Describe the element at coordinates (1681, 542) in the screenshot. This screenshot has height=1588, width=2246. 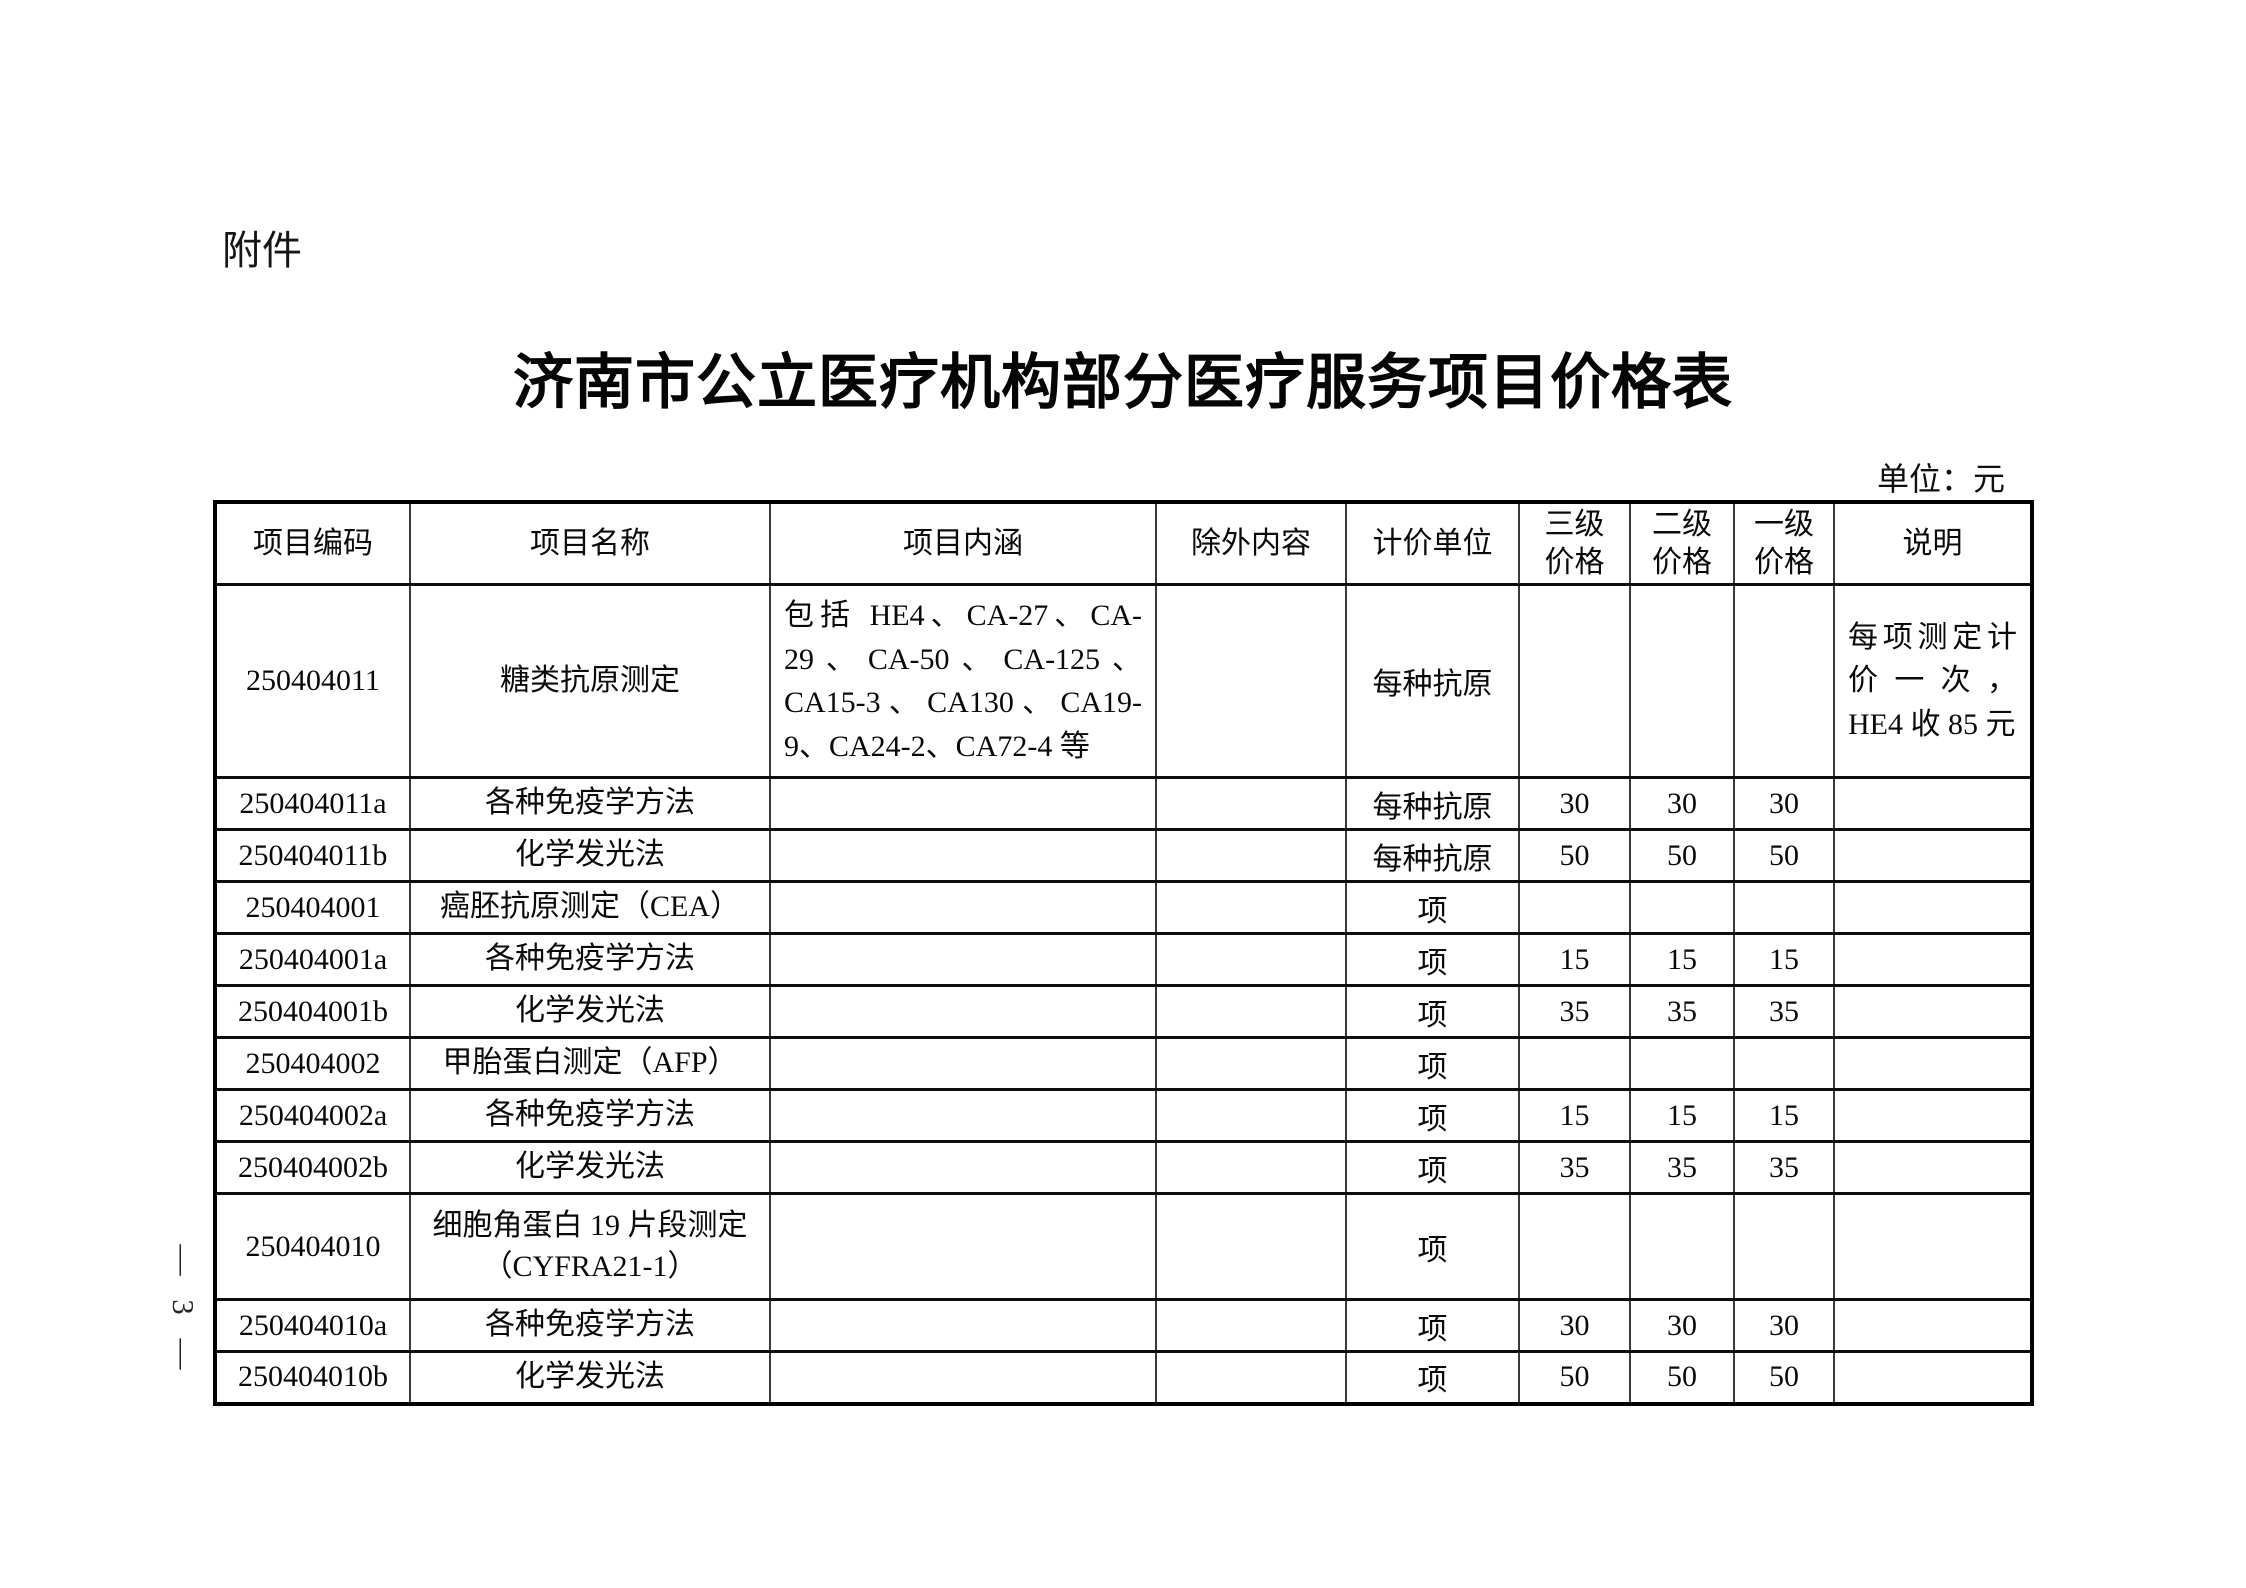
I see `column-header: 二级 价格` at that location.